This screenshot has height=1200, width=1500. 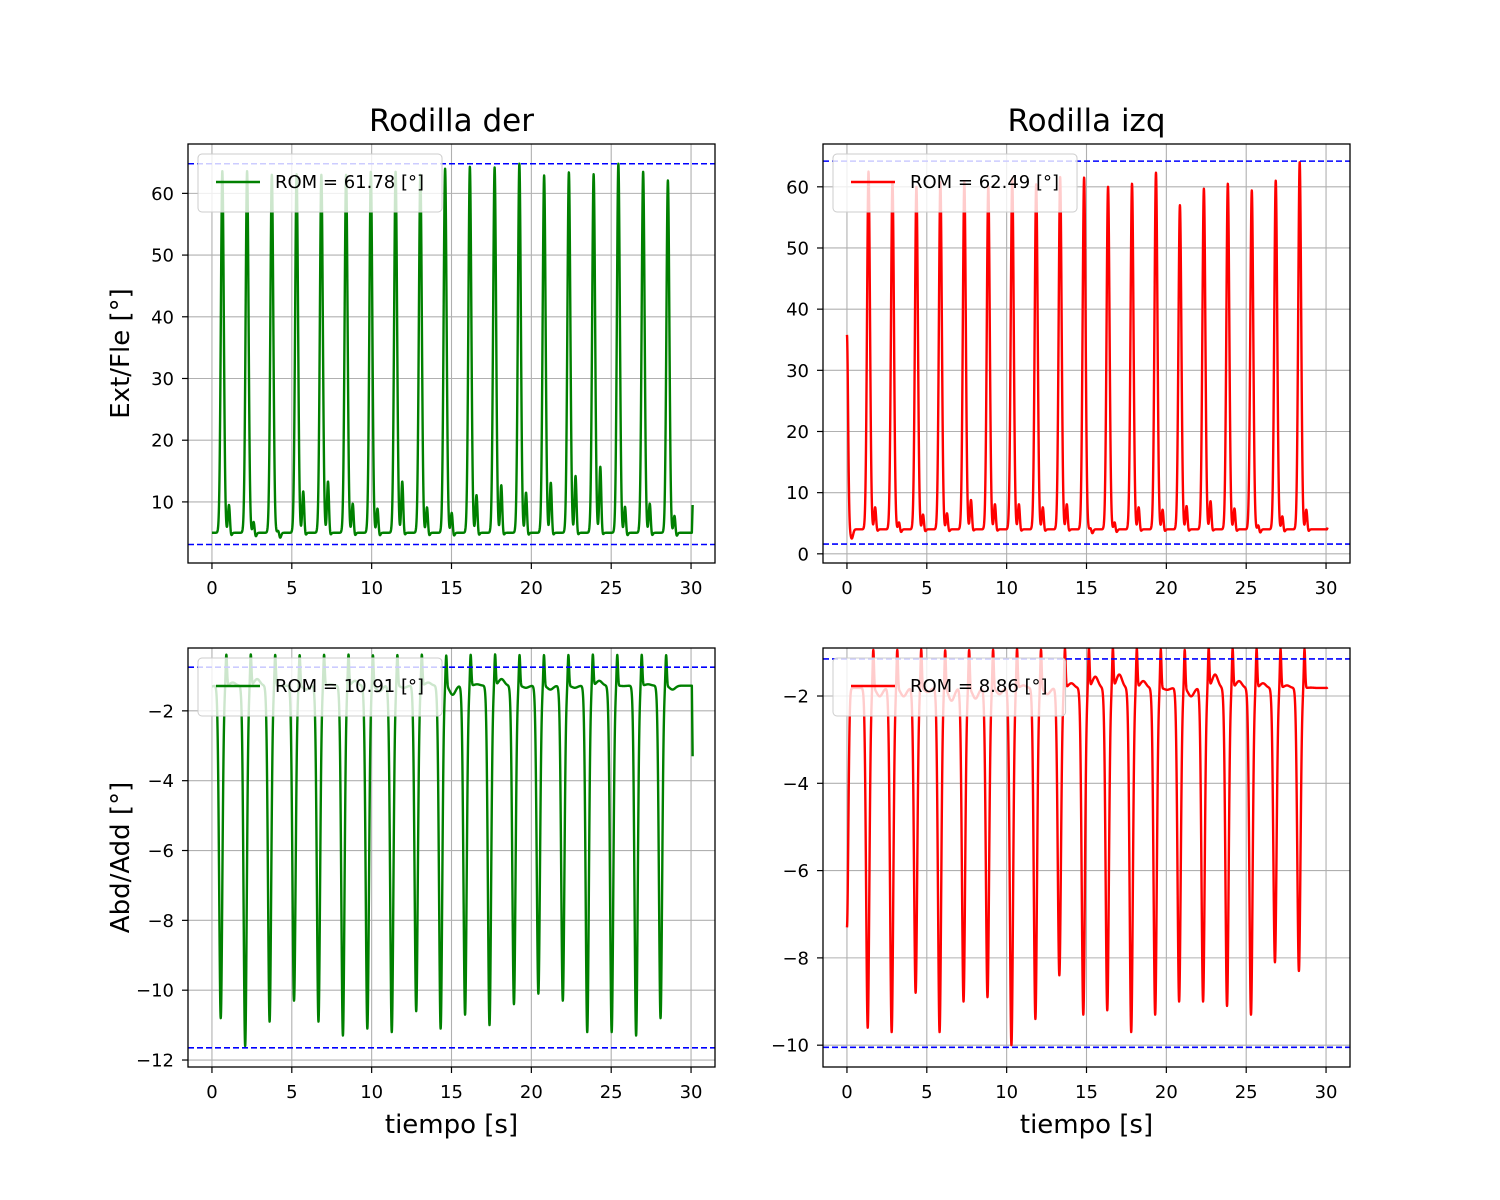 I want to click on legend: ROM = 62.49 [°], so click(x=955, y=183).